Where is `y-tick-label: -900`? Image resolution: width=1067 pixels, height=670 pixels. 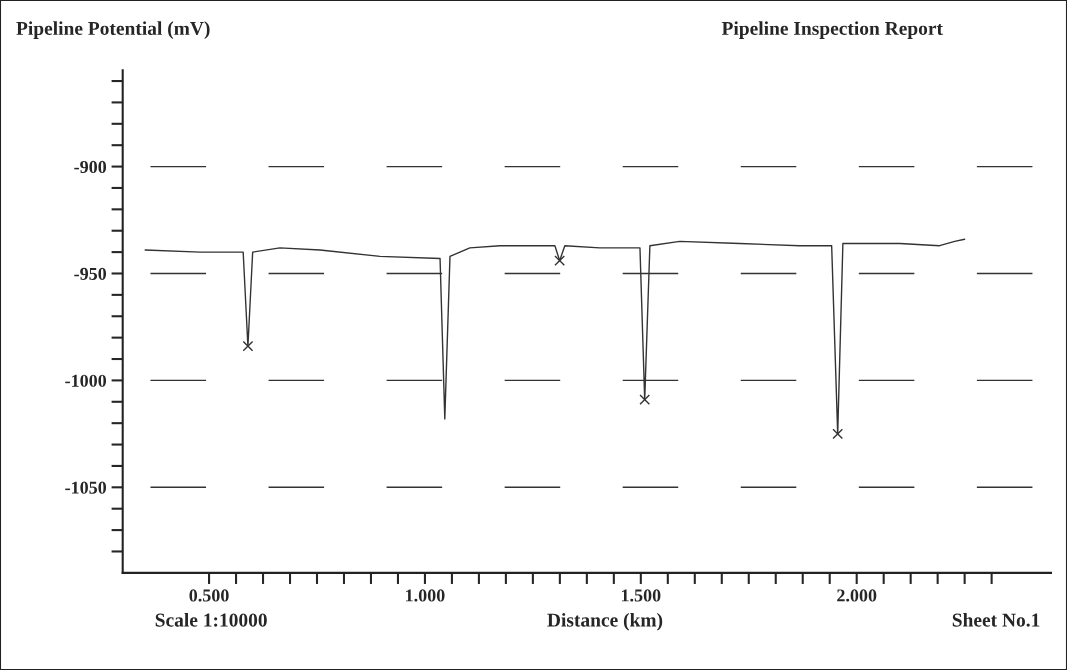
y-tick-label: -900 is located at coordinates (90, 167).